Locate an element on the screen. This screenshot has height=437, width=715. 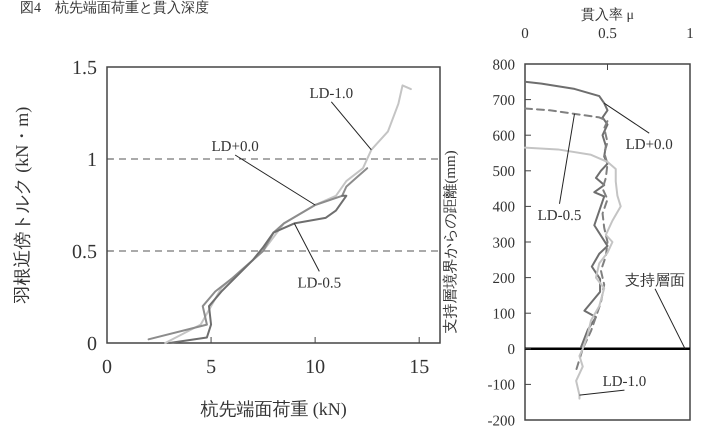
x-tick-label: 15 is located at coordinates (419, 367).